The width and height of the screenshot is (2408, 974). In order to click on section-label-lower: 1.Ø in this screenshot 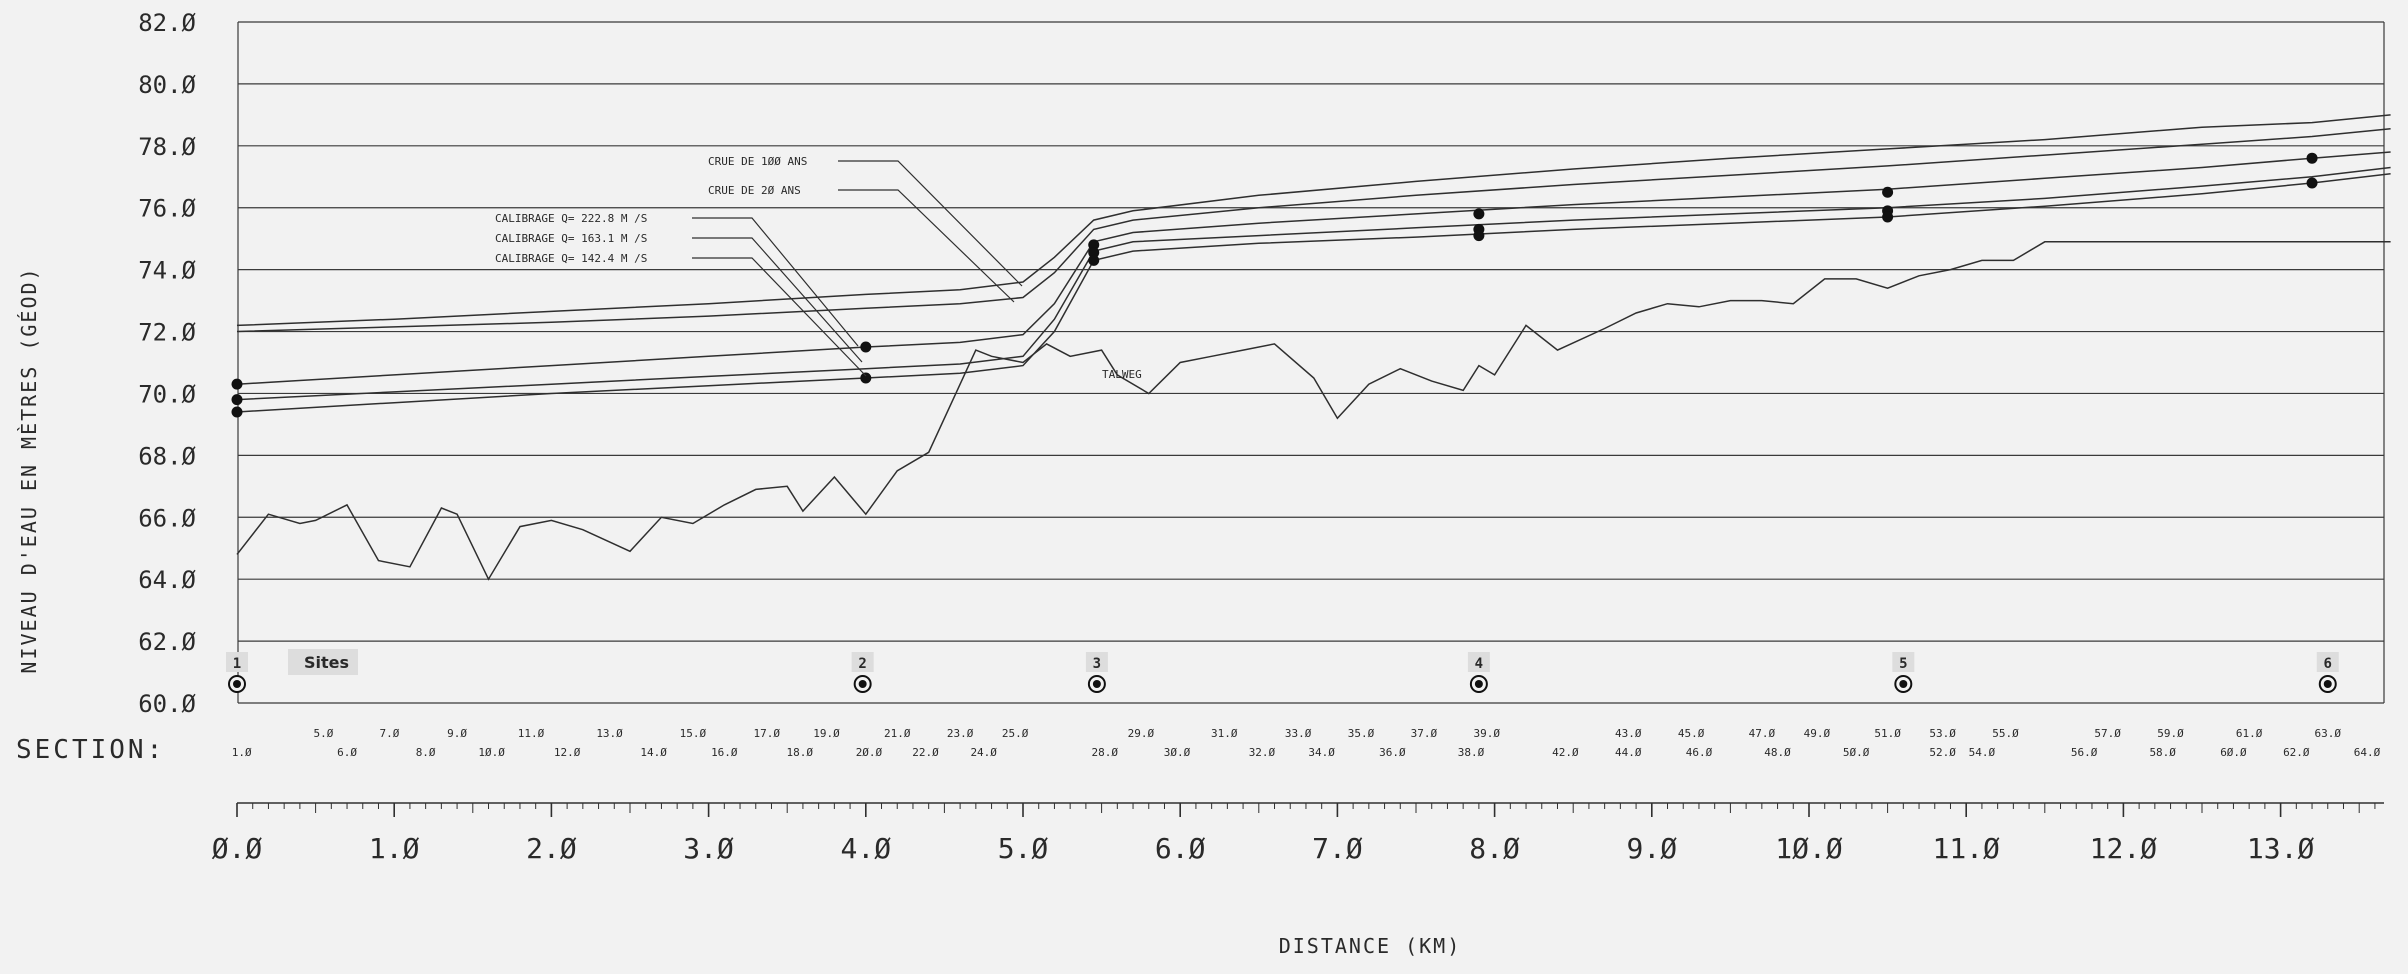, I will do `click(242, 752)`.